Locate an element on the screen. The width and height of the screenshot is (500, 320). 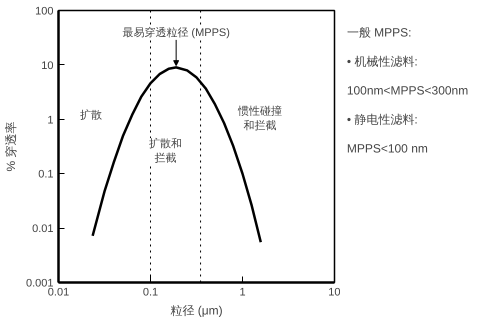
text: • 静电性滤料: is located at coordinates (382, 119).